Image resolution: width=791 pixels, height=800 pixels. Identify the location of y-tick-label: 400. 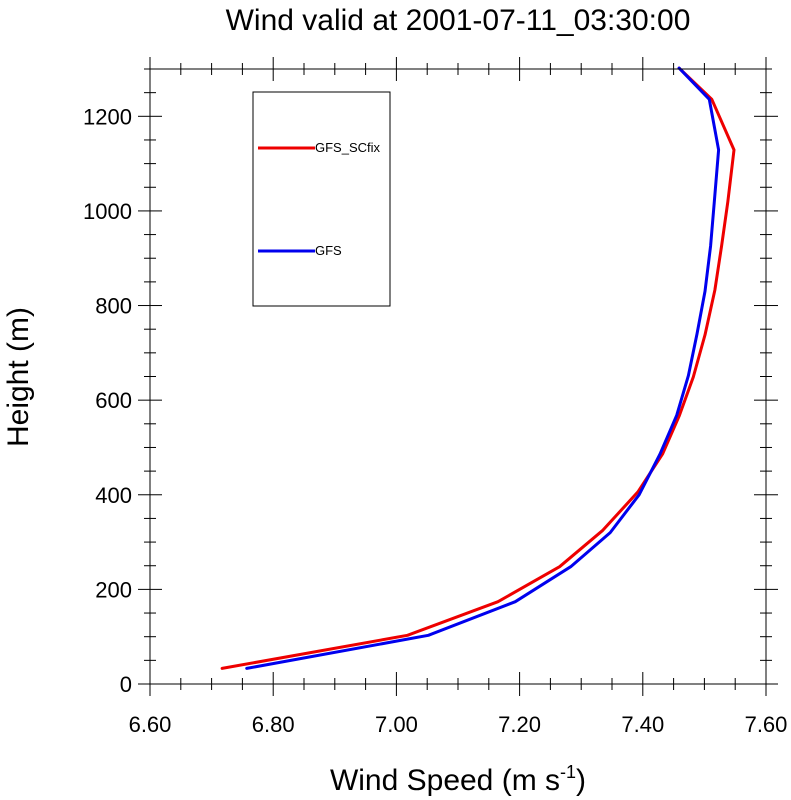
(113, 495).